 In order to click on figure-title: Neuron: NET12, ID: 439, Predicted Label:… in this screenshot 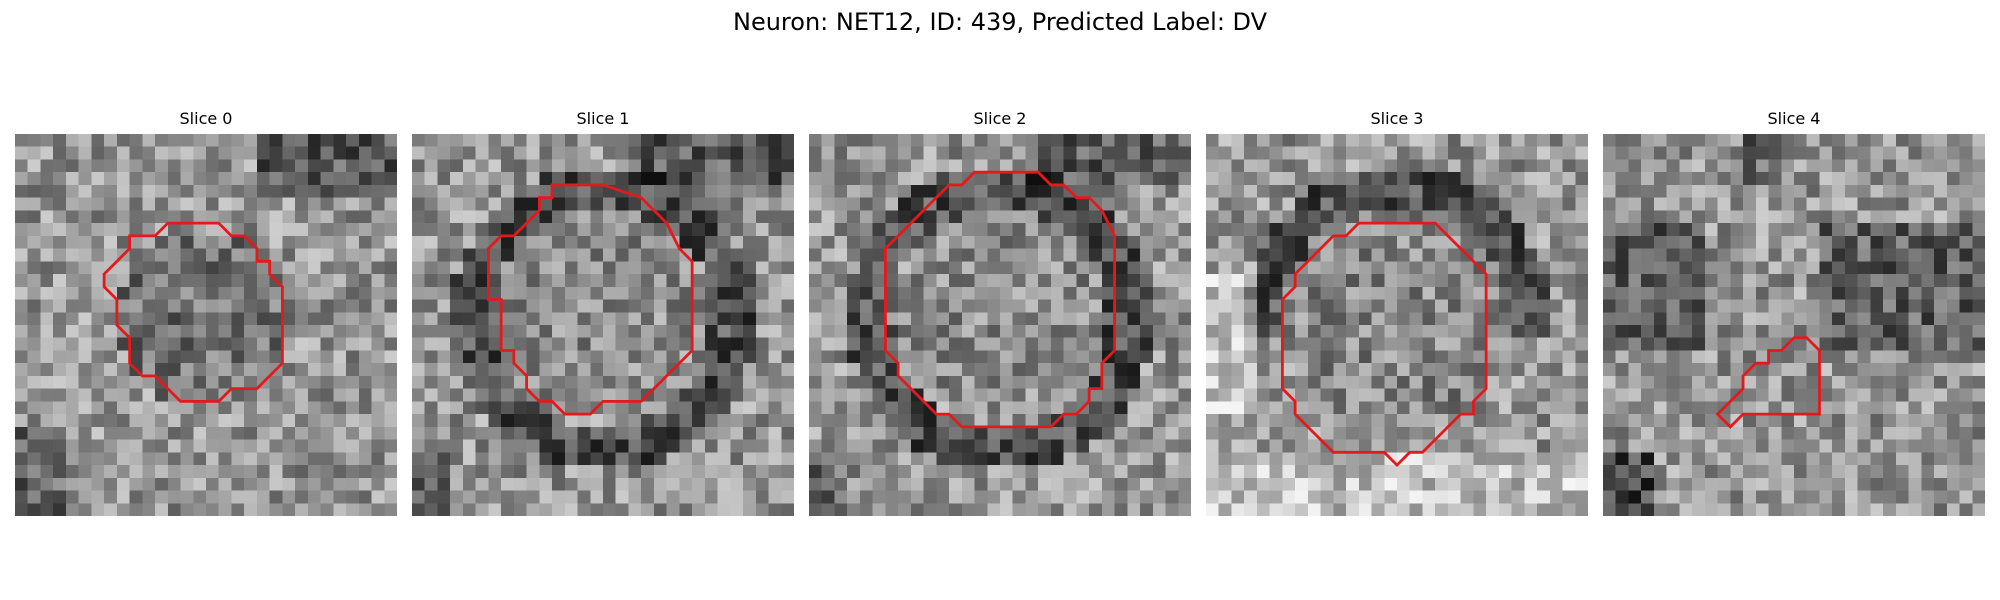, I will do `click(1000, 22)`.